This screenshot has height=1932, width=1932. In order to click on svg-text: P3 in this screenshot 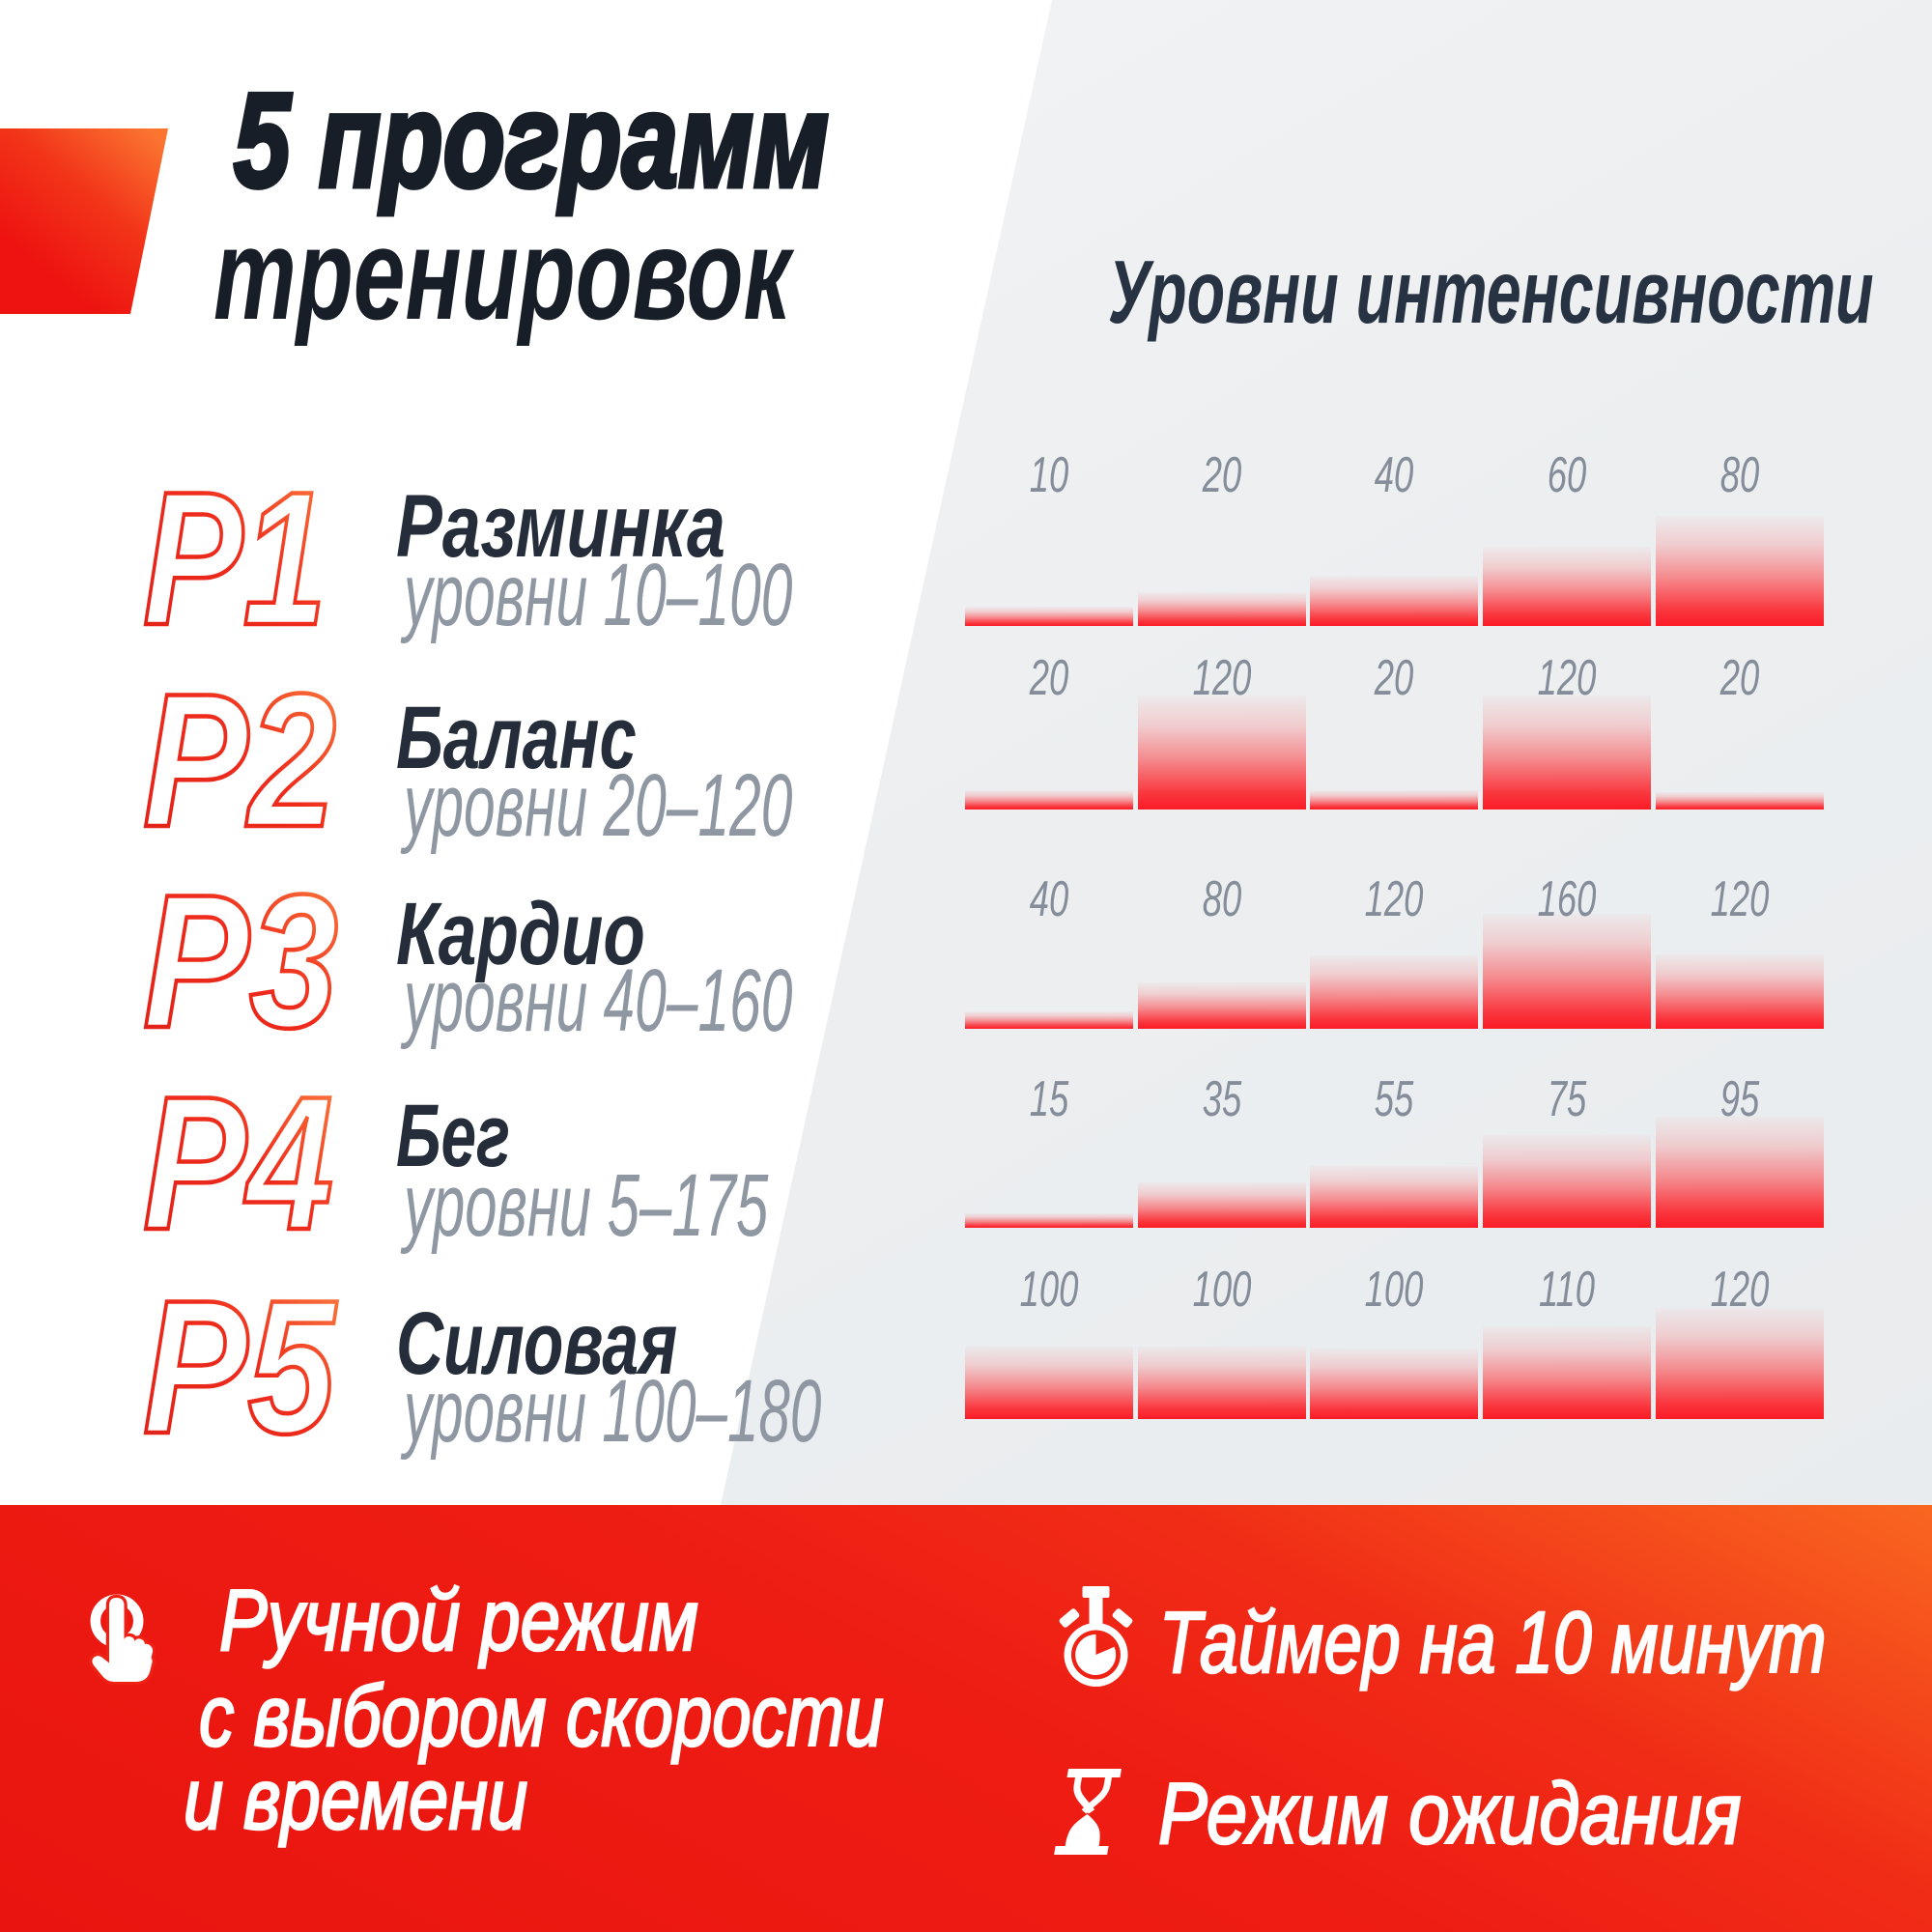, I will do `click(240, 961)`.